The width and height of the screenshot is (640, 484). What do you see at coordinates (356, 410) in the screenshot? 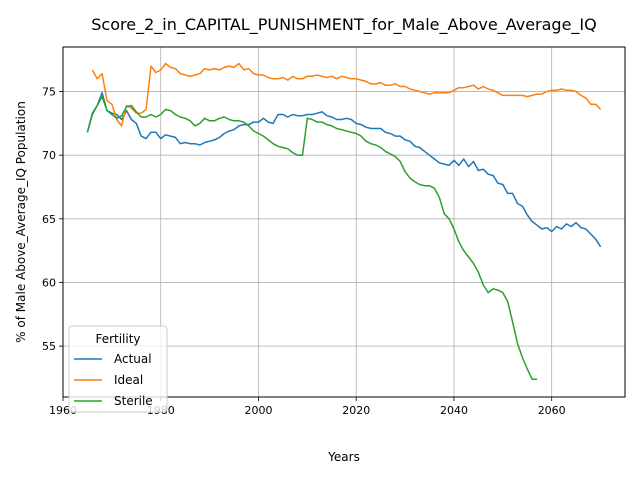
I see `x-tick-label: 2020` at bounding box center [356, 410].